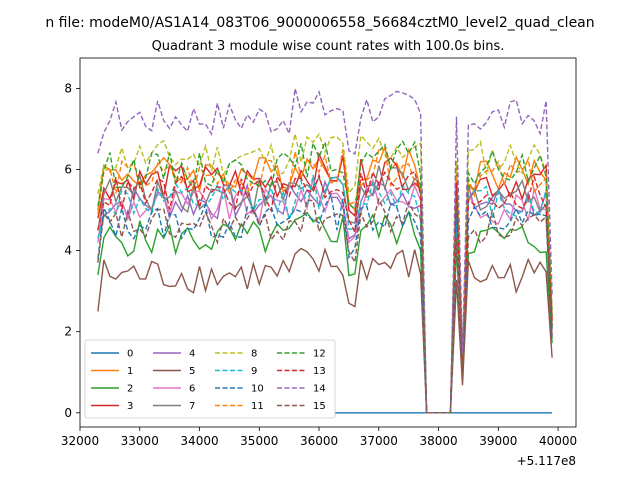 Image resolution: width=640 pixels, height=480 pixels. Describe the element at coordinates (210, 379) in the screenshot. I see `legend-box` at that location.